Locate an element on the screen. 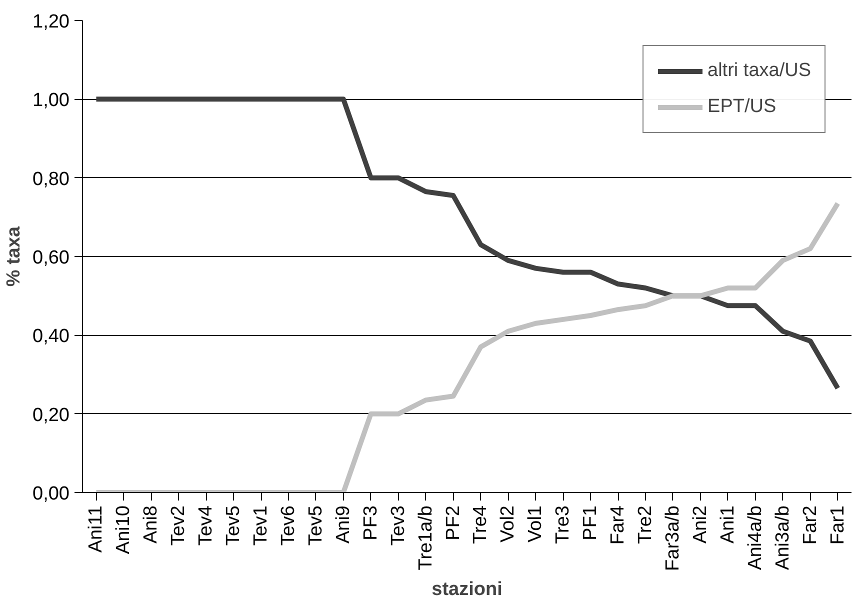  x-tick-label: Tev1 is located at coordinates (261, 525).